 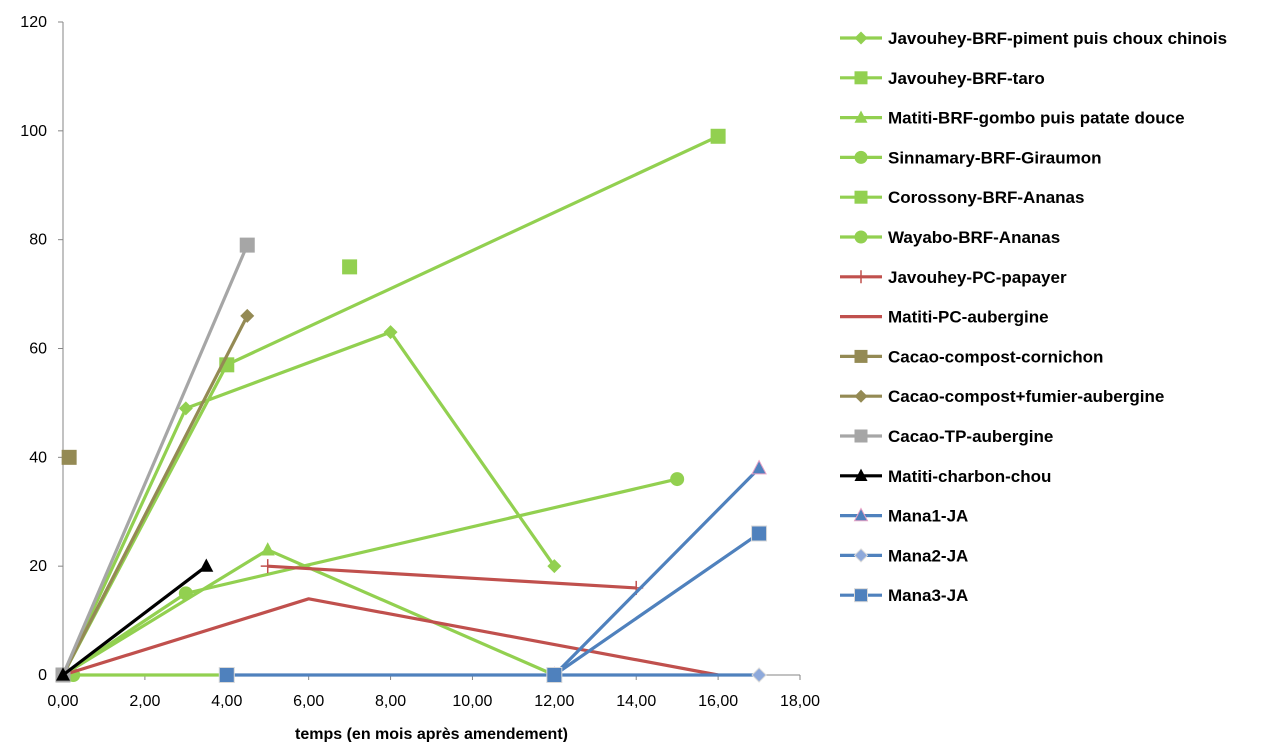 I want to click on x-tick-label: 10,00, so click(x=472, y=701).